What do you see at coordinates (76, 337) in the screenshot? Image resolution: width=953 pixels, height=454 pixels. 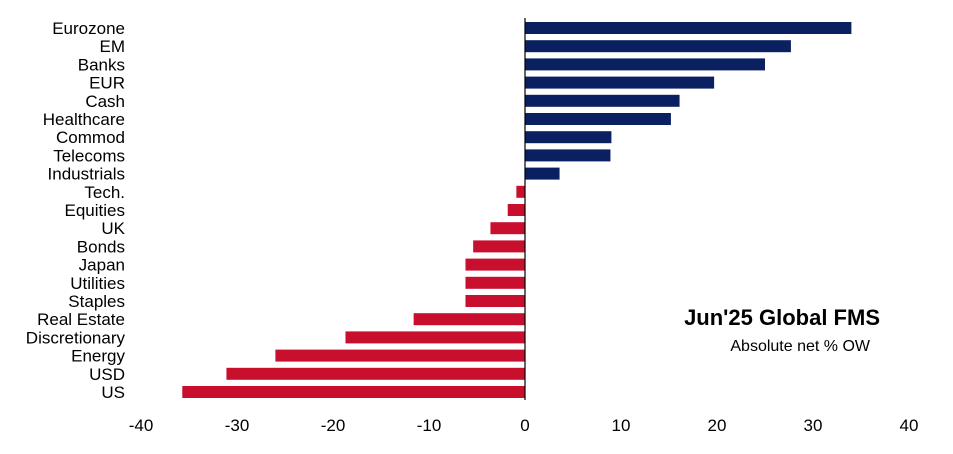 I see `category-label: Discretionary` at bounding box center [76, 337].